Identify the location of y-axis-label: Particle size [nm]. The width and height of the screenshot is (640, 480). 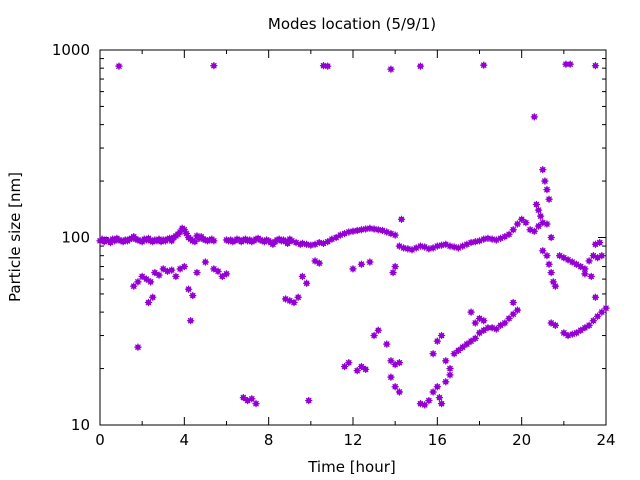
(15, 237).